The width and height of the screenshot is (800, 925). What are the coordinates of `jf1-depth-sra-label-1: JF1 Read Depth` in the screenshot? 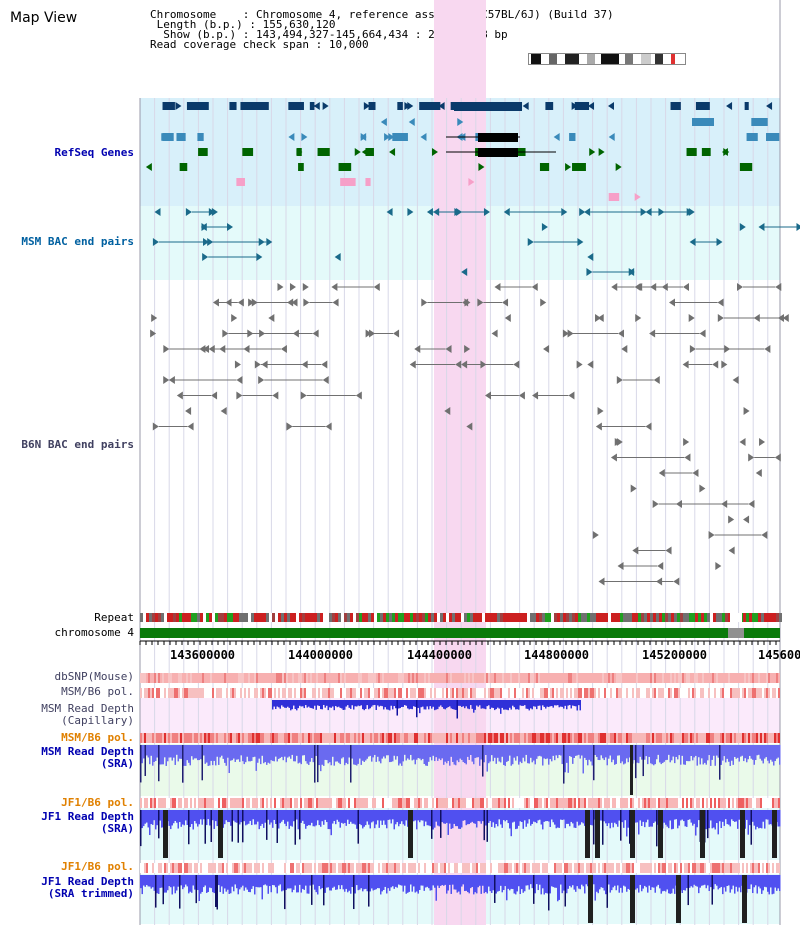 It's located at (87, 816).